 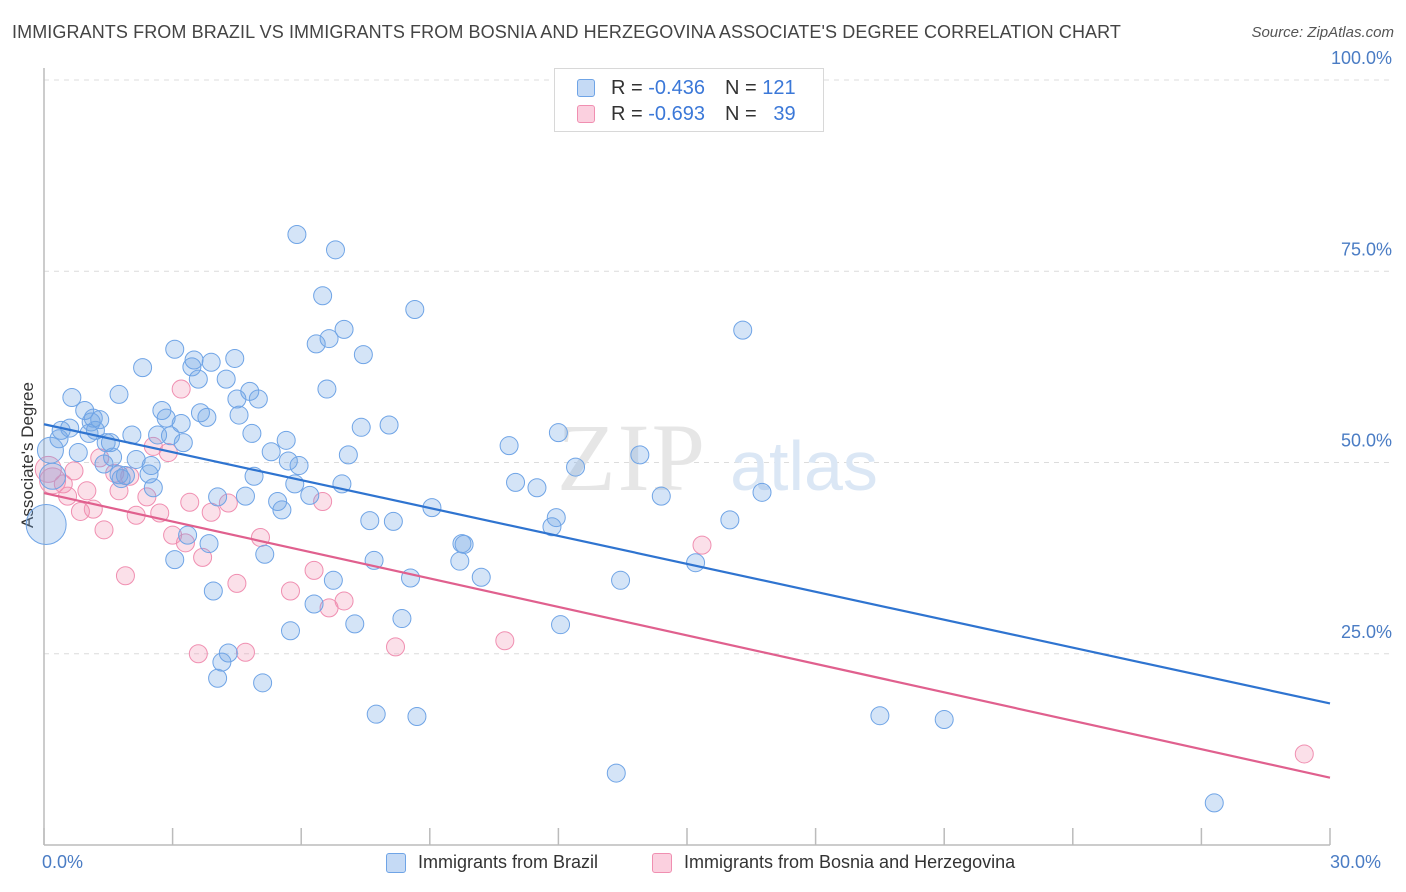 I want to click on stats-legend-row-brazil: R = -0.436 N = 121, so click(x=686, y=88).